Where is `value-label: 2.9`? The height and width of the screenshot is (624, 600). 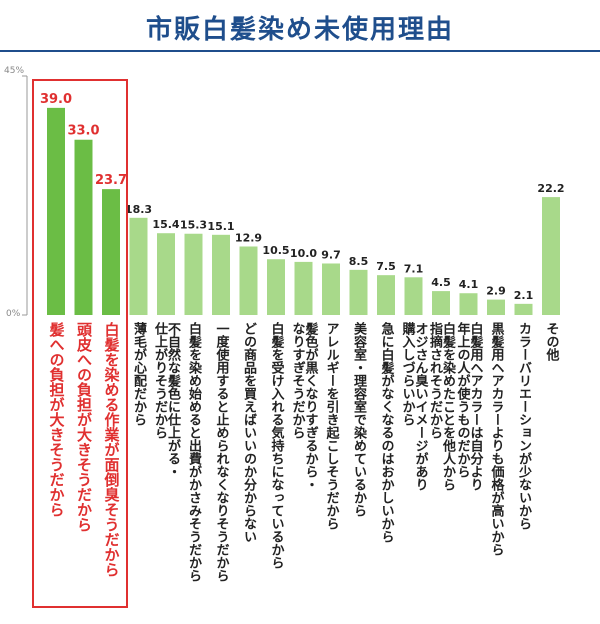
value-label: 2.9 is located at coordinates (496, 291).